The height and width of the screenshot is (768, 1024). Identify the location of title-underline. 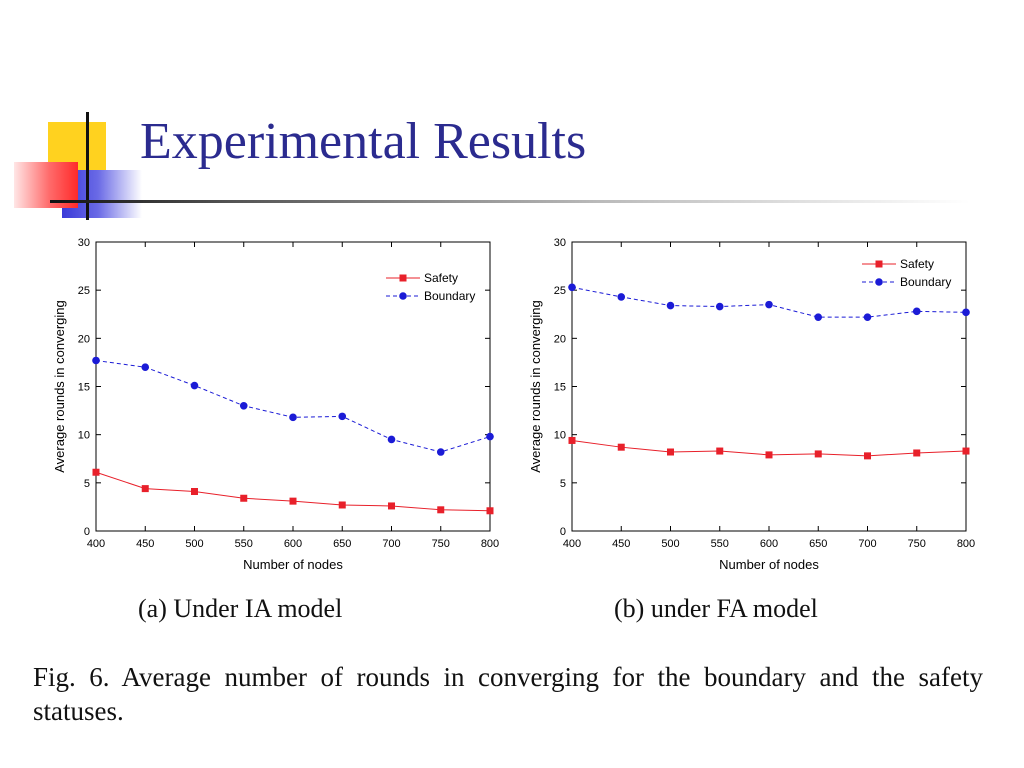
(510, 201).